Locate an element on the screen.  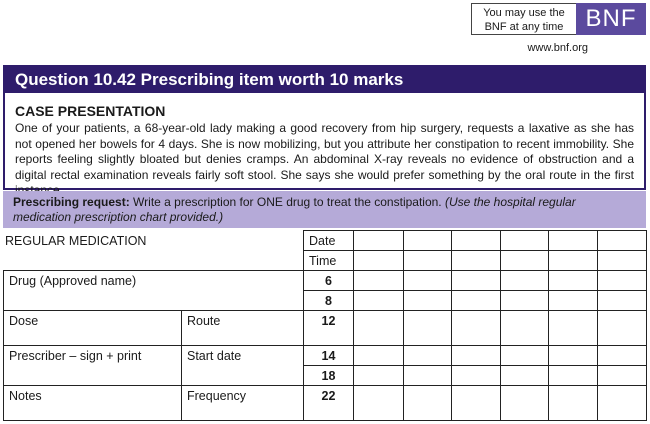
request-label: Prescribing request: is located at coordinates (71, 202).